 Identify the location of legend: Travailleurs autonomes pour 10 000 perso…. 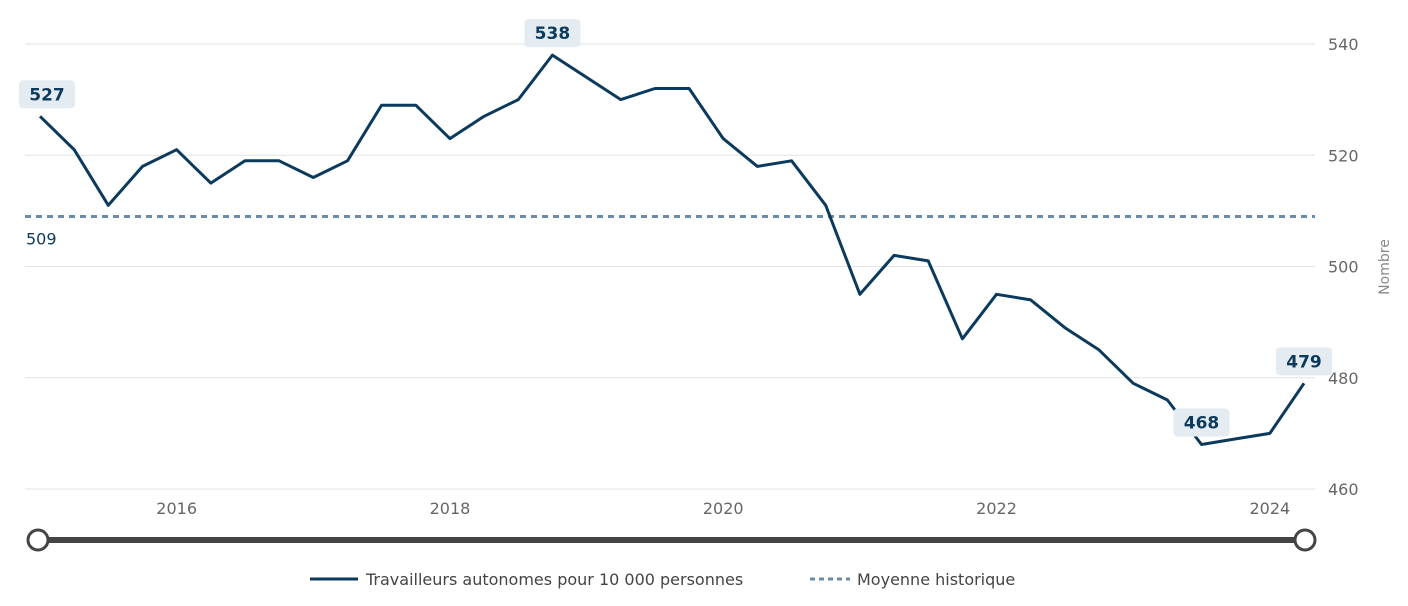
(662, 579).